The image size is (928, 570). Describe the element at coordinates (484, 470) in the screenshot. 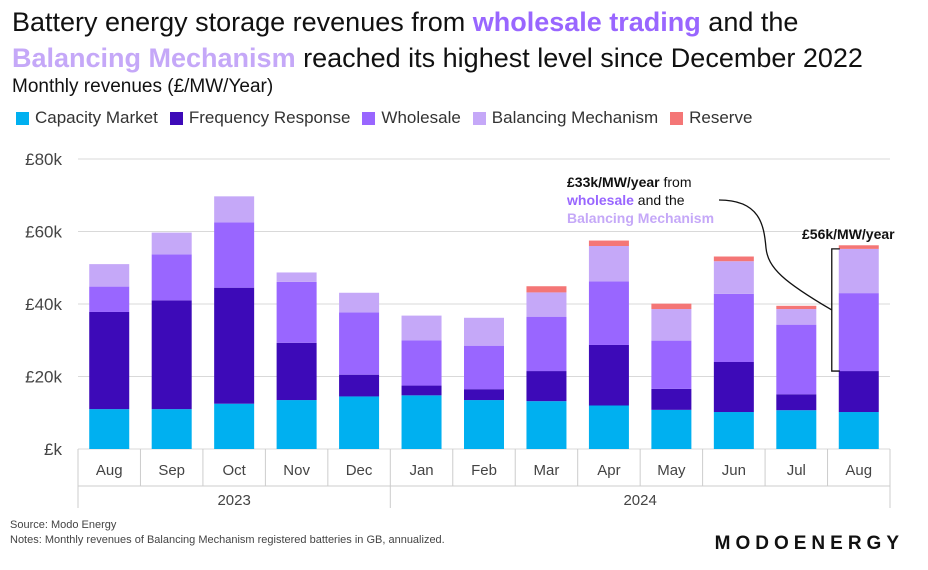

I see `x-tick-label: Feb` at that location.